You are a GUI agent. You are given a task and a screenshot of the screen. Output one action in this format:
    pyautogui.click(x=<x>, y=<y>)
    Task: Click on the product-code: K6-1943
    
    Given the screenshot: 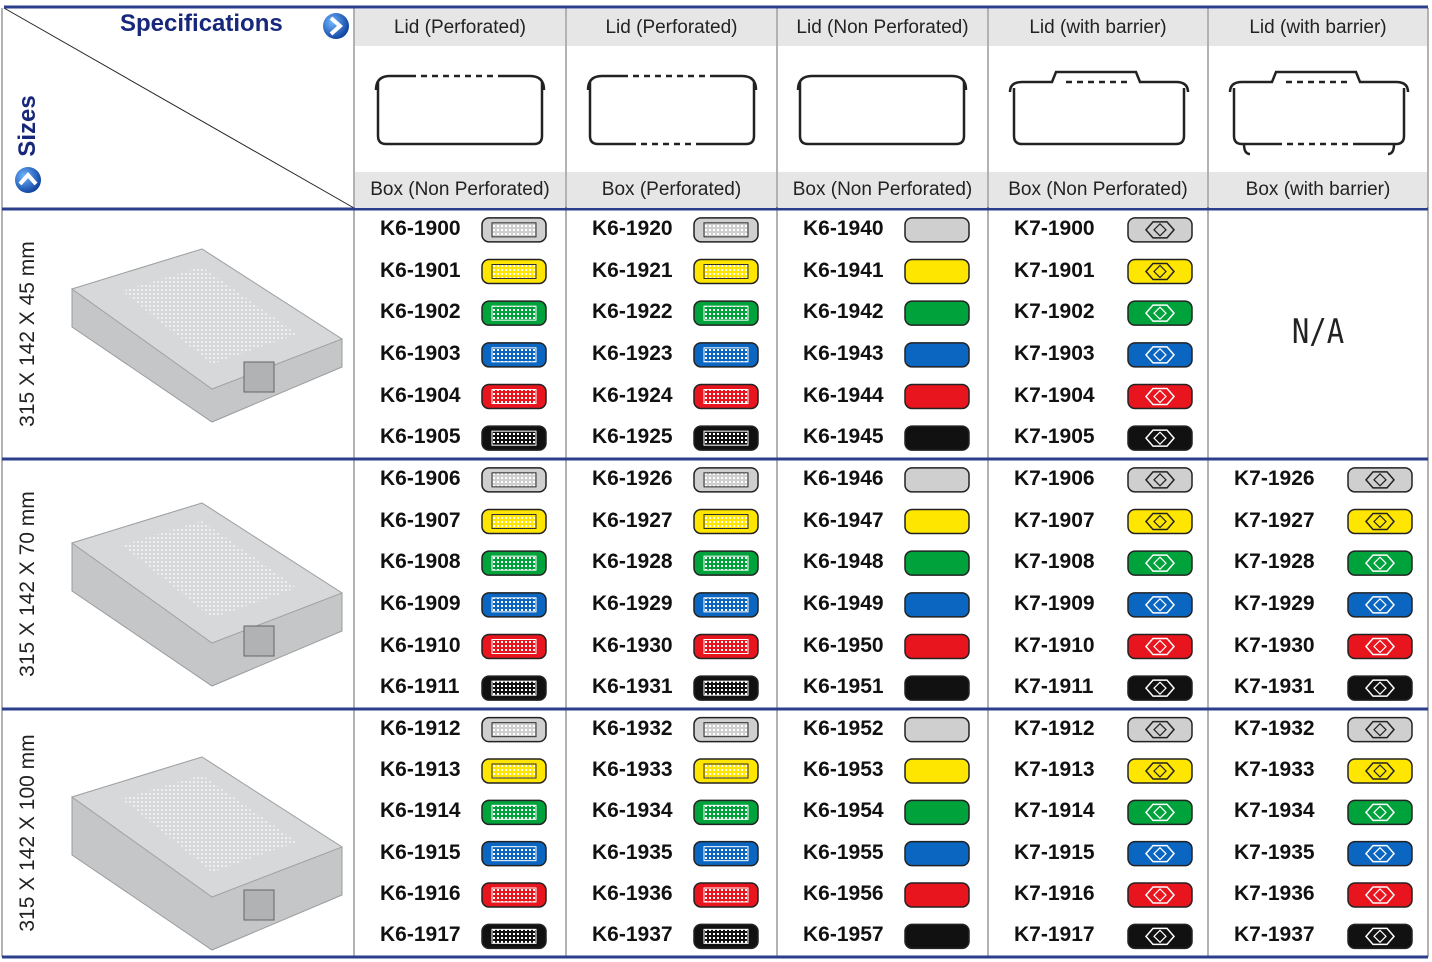 What is the action you would take?
    pyautogui.click(x=843, y=353)
    